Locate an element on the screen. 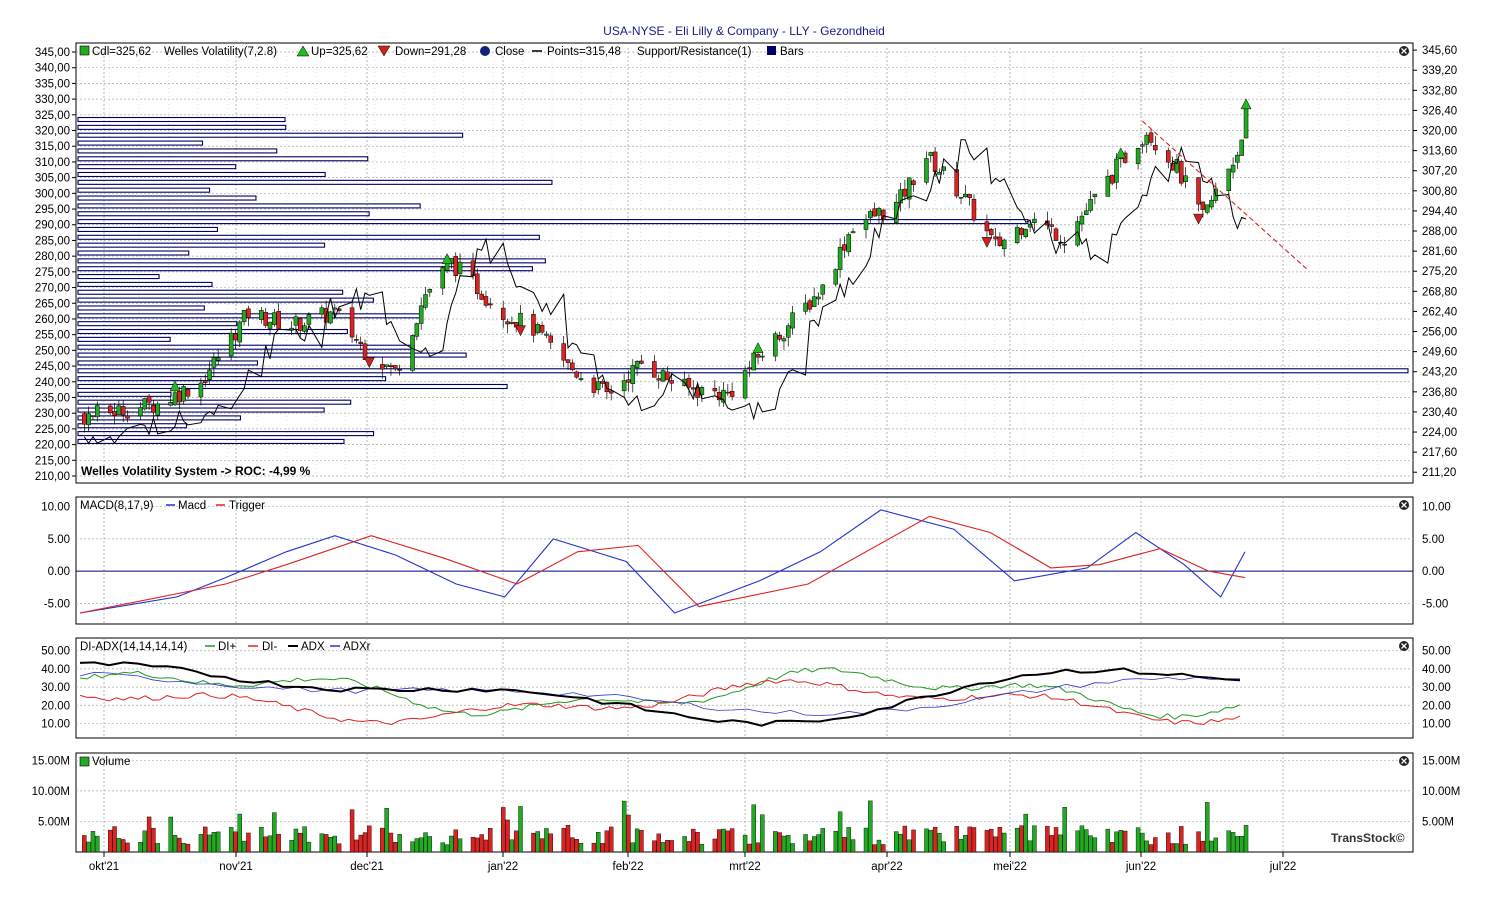 The height and width of the screenshot is (897, 1488). adx-right-tick: 40.00 is located at coordinates (1436, 670).